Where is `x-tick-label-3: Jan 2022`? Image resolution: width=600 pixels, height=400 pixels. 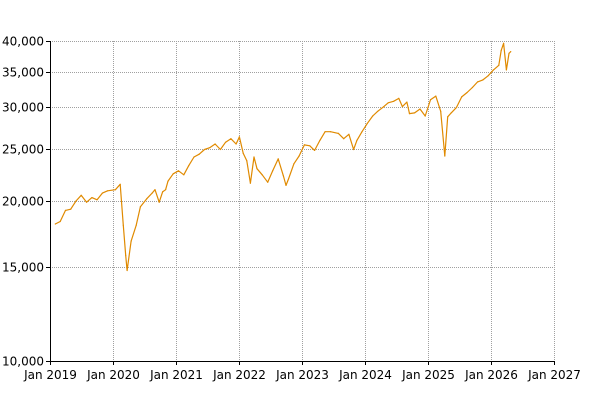
x-tick-label-3: Jan 2022 is located at coordinates (239, 375).